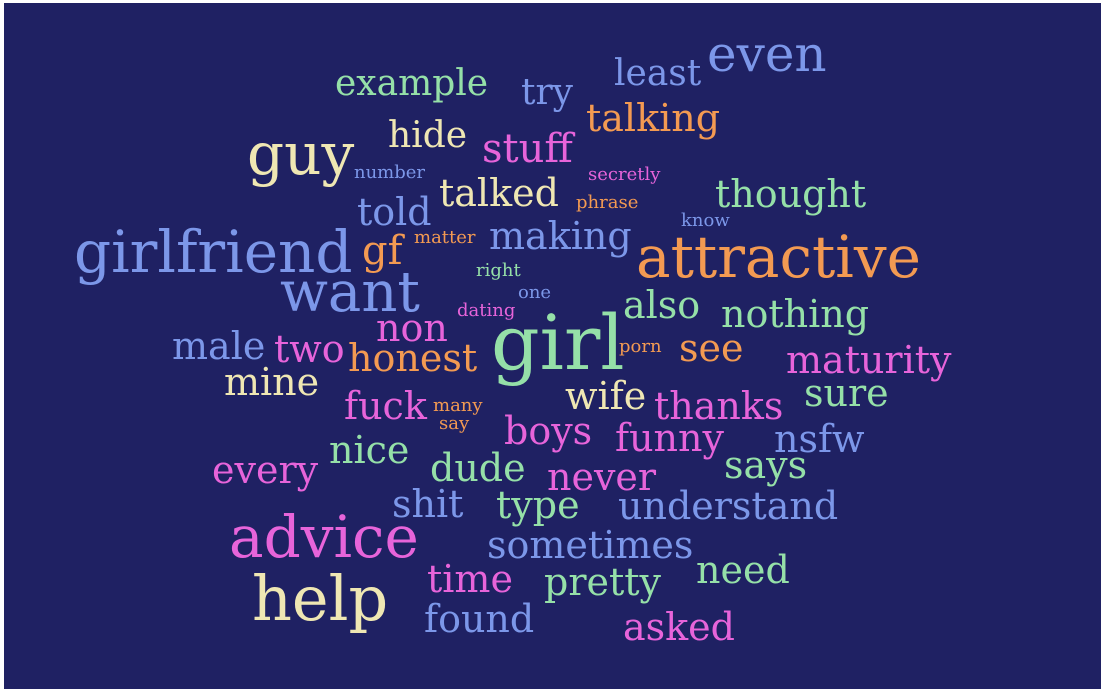 The width and height of the screenshot is (1106, 694). What do you see at coordinates (428, 135) in the screenshot?
I see `word-hide: hide` at bounding box center [428, 135].